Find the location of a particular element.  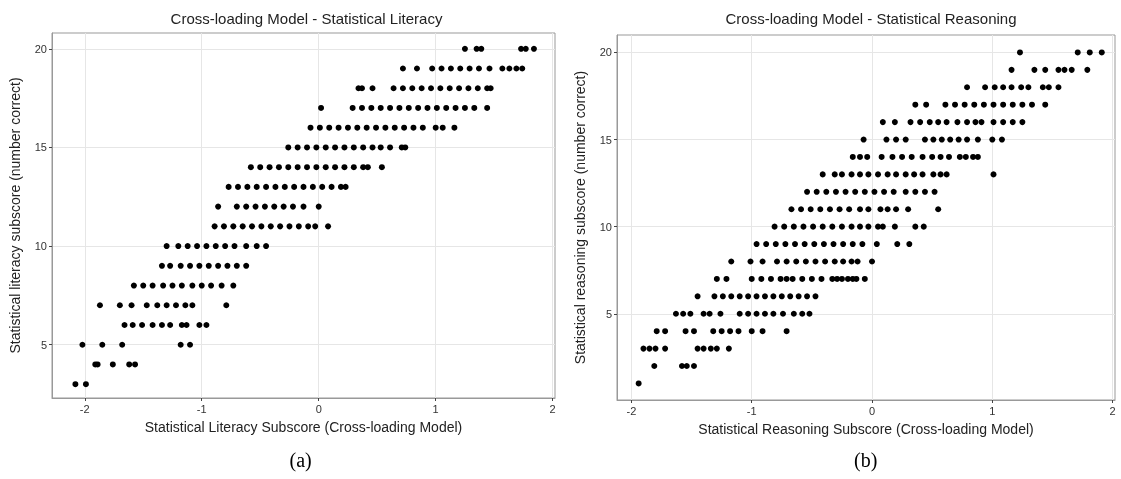

chart-title: Cross-loading Model - Statistical Literacy is located at coordinates (306, 18).